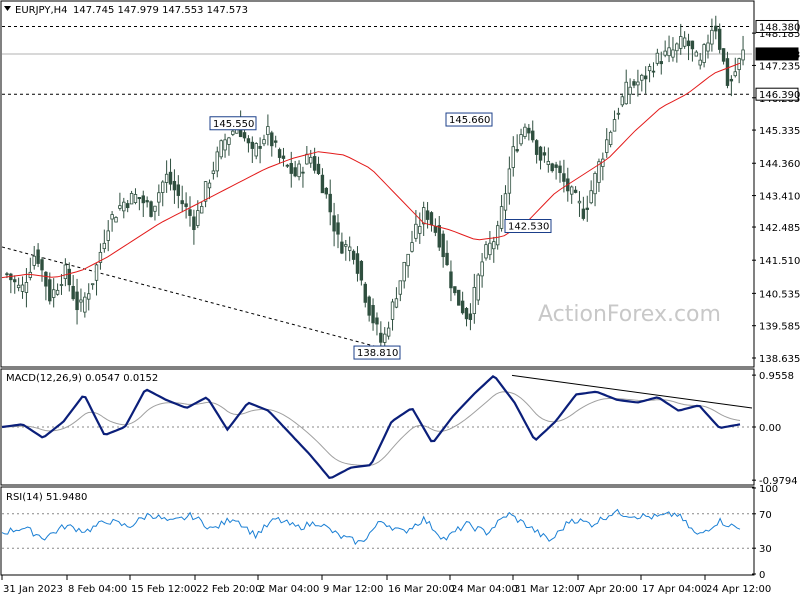 The height and width of the screenshot is (604, 800). Describe the element at coordinates (779, 228) in the screenshot. I see `price-tick-label: 142.485` at that location.